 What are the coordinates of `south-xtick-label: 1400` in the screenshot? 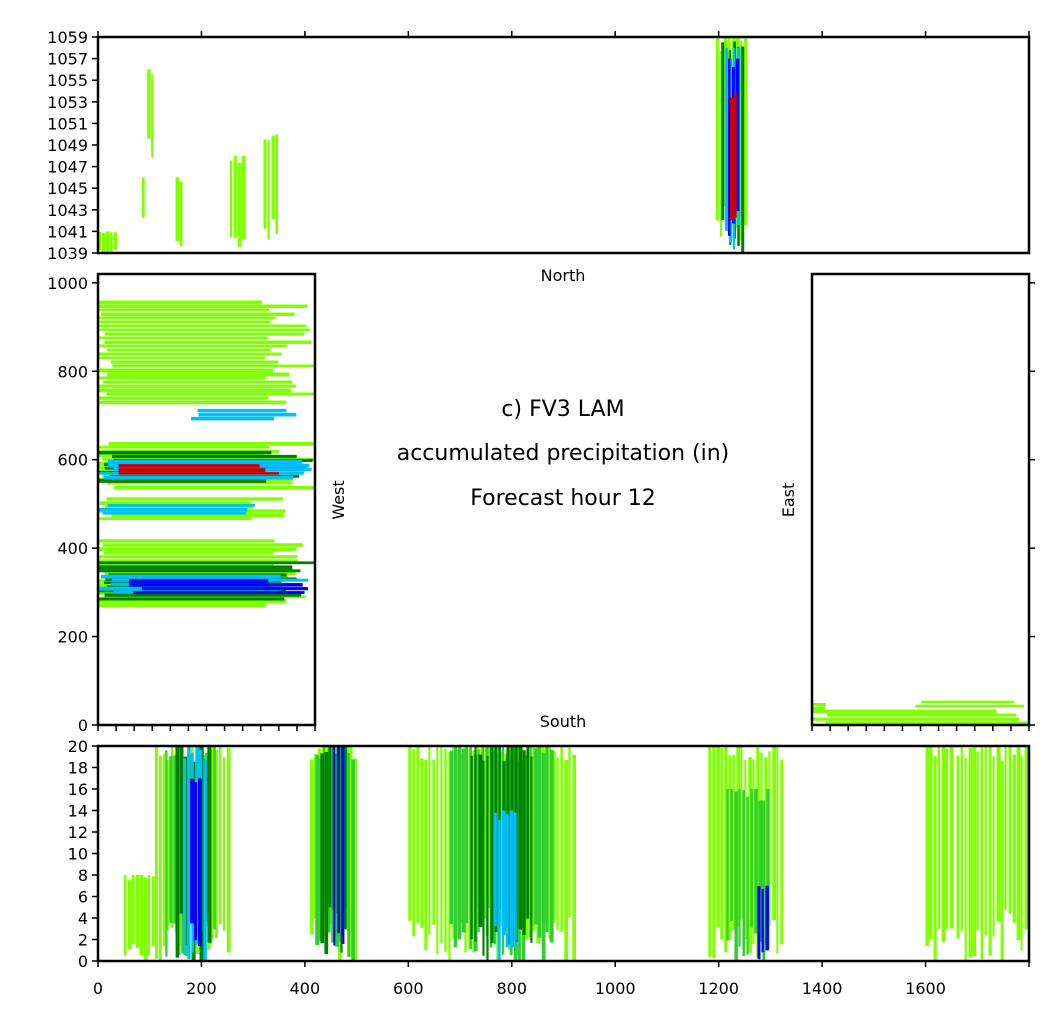 It's located at (822, 988).